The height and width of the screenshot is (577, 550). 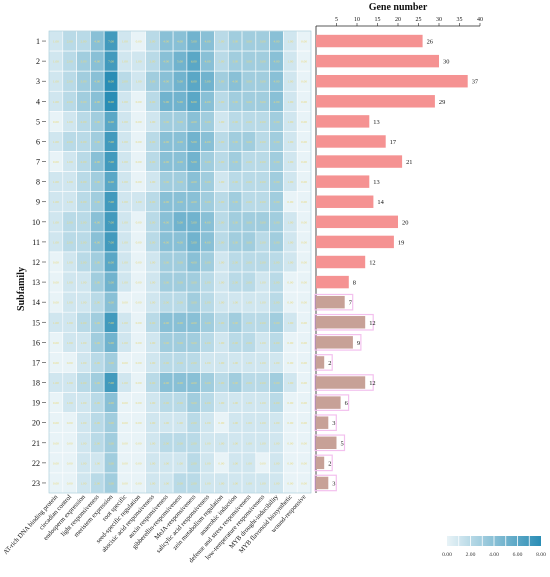 What do you see at coordinates (405, 222) in the screenshot?
I see `bar-value-label: 20` at bounding box center [405, 222].